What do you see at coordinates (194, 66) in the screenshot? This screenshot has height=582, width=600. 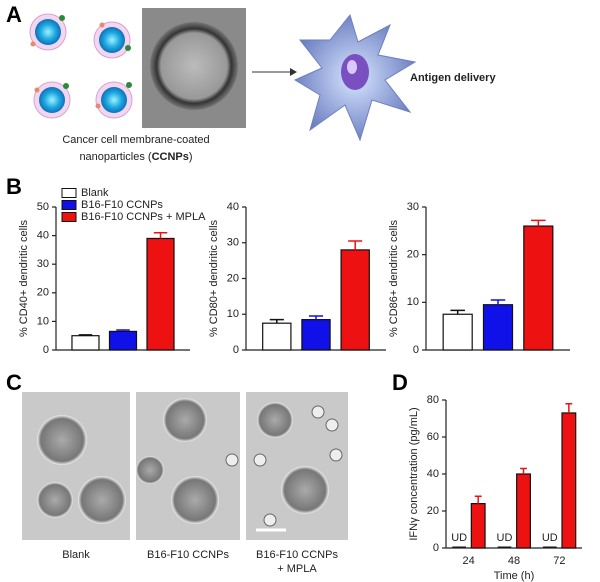 I see `tem-particle` at bounding box center [194, 66].